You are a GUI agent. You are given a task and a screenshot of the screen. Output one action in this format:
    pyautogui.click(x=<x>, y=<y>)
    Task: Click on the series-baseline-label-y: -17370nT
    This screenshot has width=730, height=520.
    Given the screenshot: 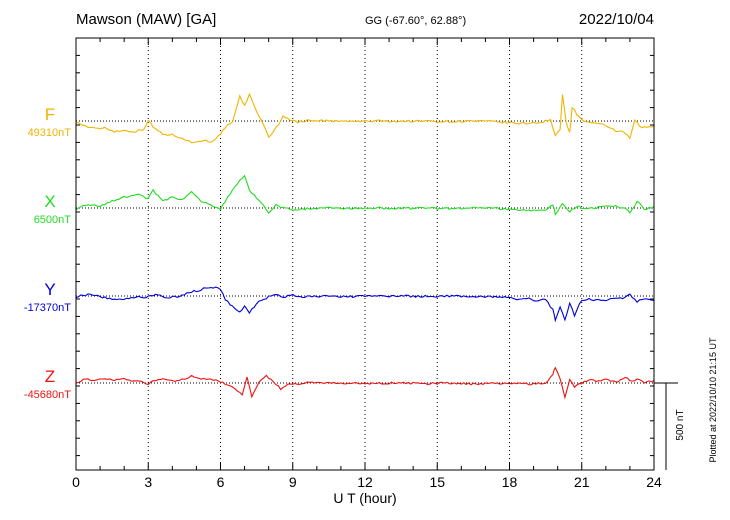 What is the action you would take?
    pyautogui.click(x=47, y=308)
    